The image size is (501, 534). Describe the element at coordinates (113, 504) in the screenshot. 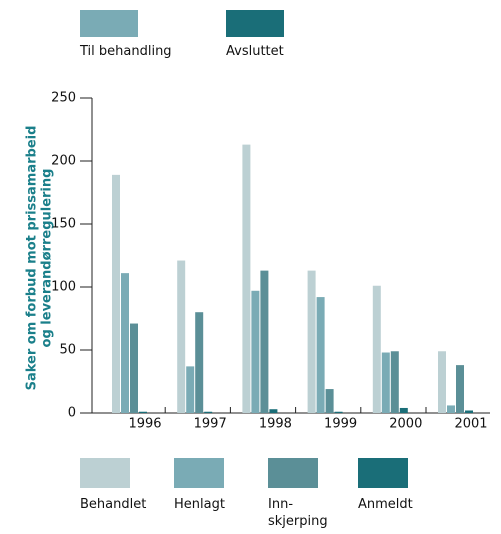

I see `legend-label: Behandlet` at that location.